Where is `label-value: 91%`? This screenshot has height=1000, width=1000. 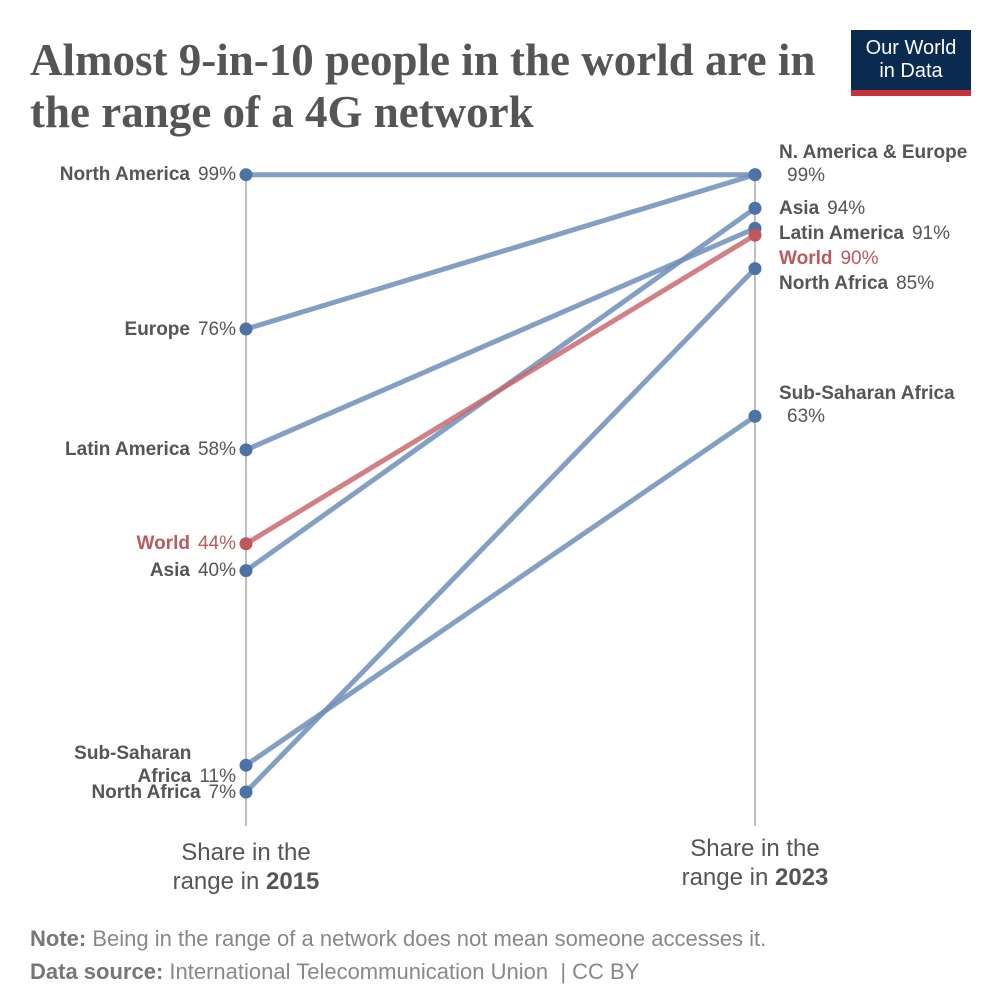 label-value: 91% is located at coordinates (930, 233).